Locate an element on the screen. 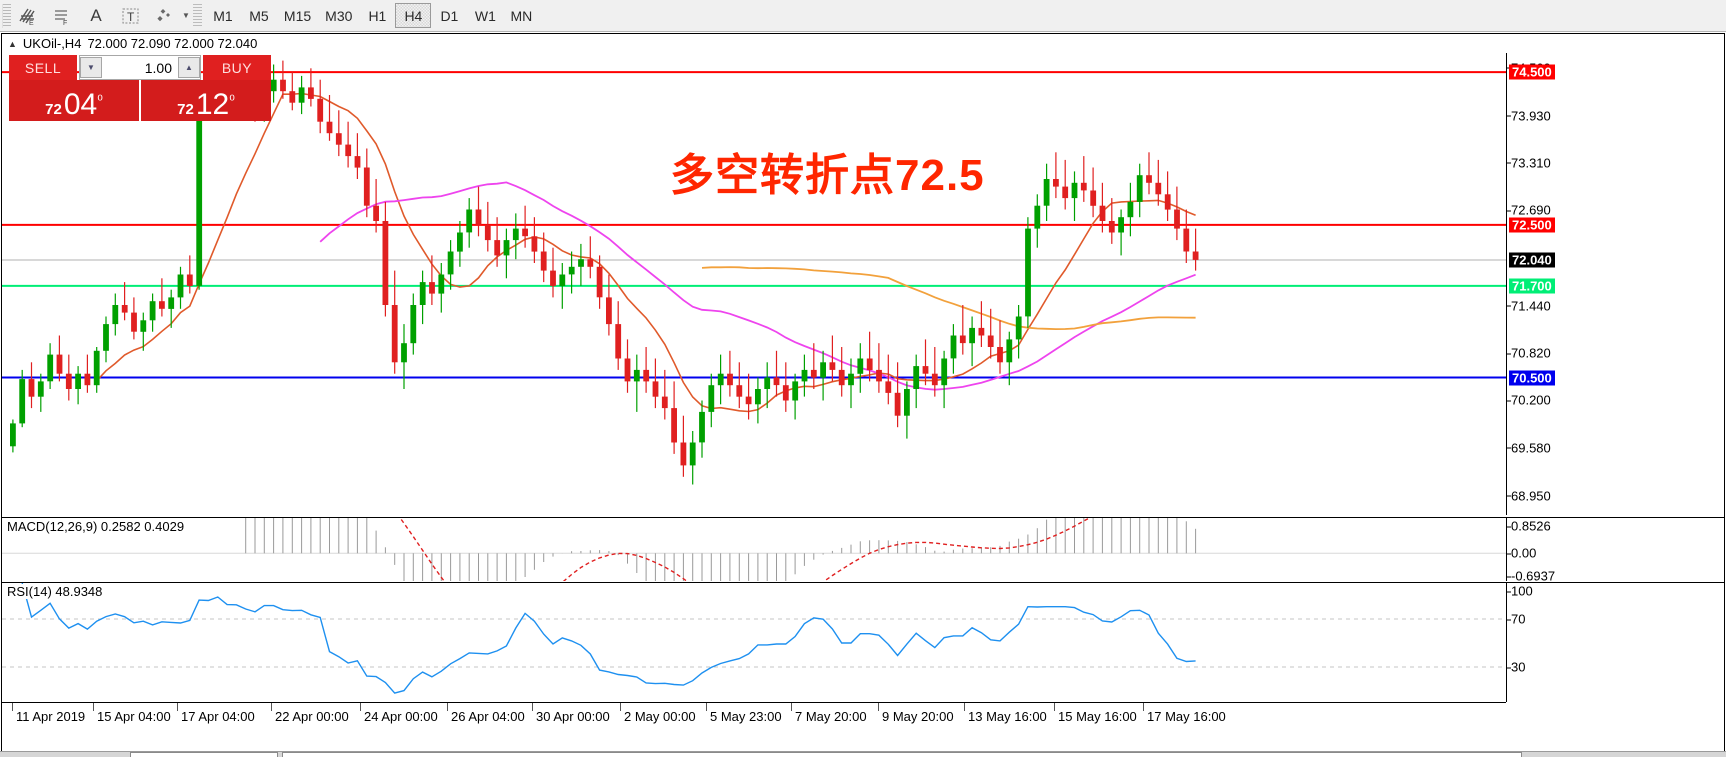 This screenshot has width=1726, height=757. macd-tick: 0.00 is located at coordinates (1521, 553).